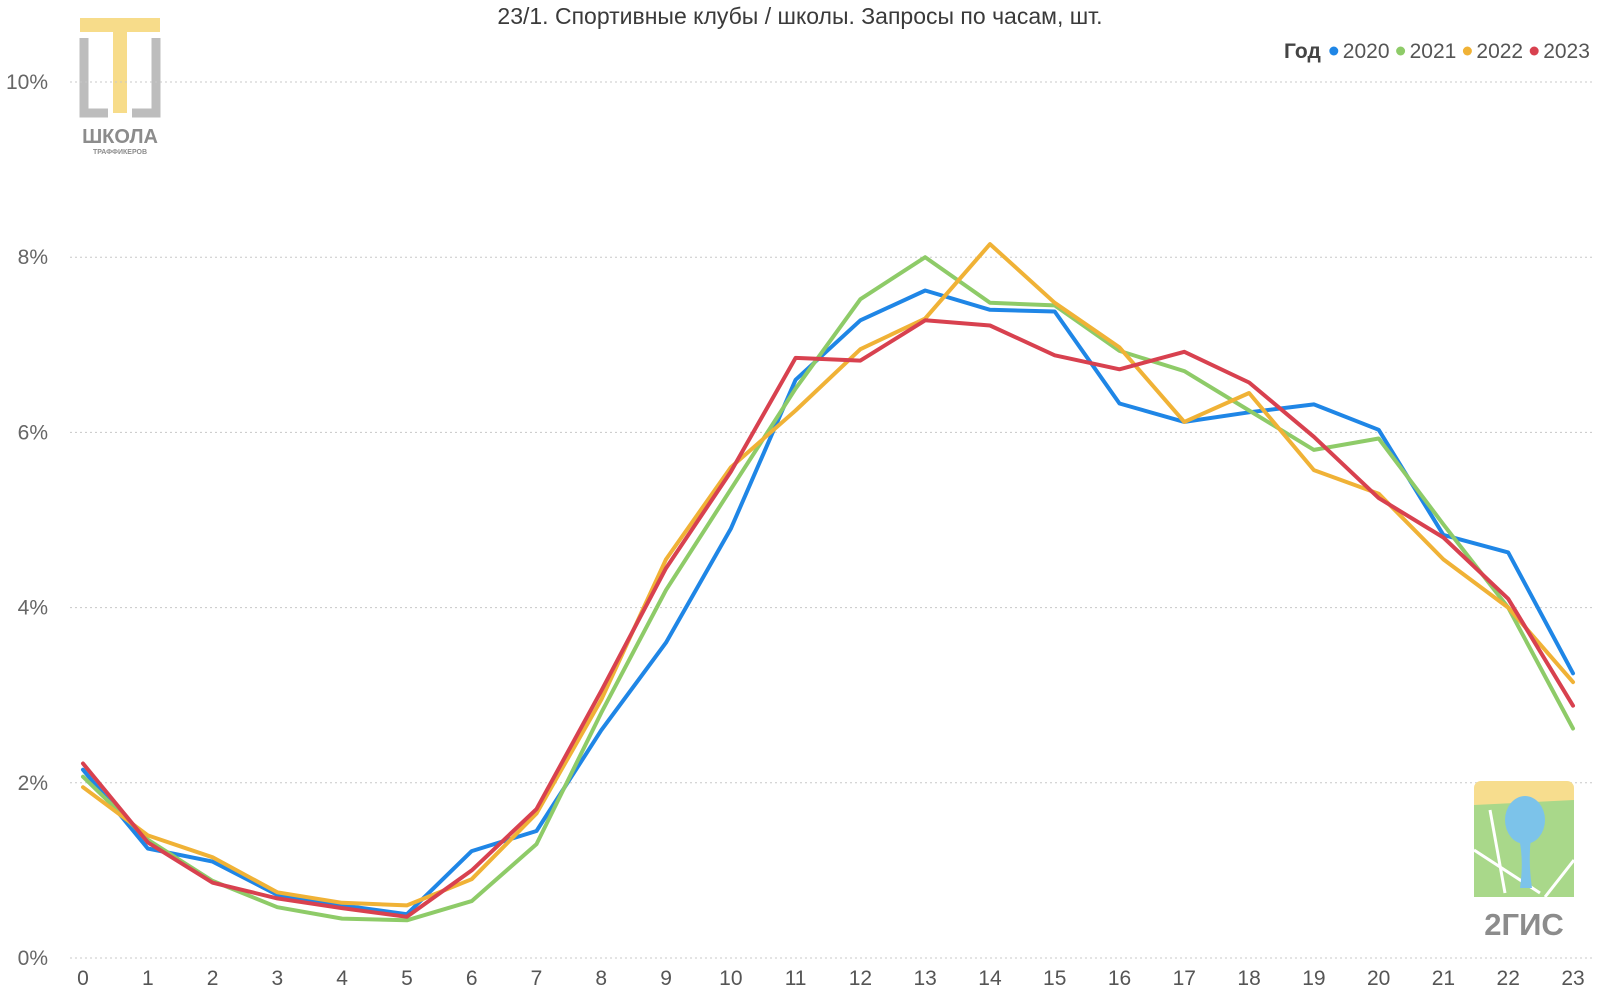 Image resolution: width=1600 pixels, height=991 pixels. What do you see at coordinates (278, 978) in the screenshot?
I see `x-tick-label: 3` at bounding box center [278, 978].